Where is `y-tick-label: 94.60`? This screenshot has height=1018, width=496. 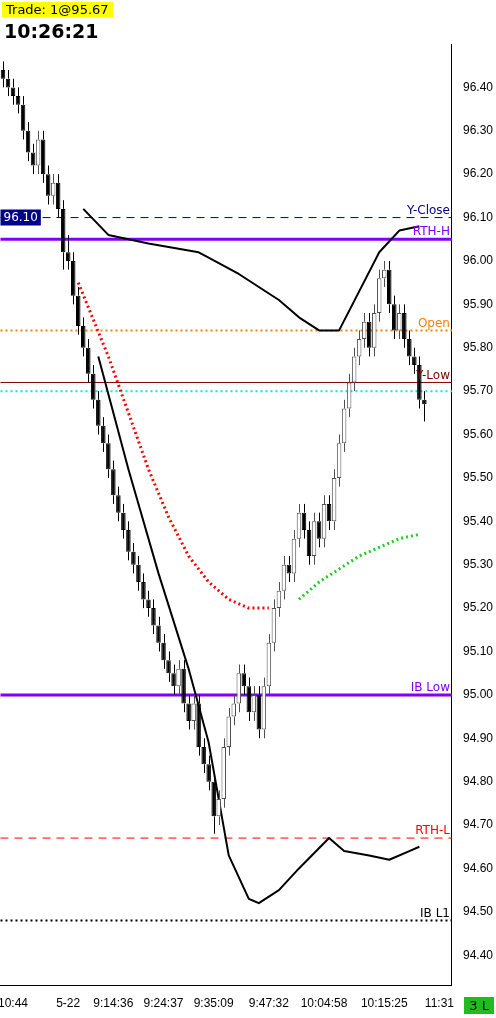 y-tick-label: 94.60 is located at coordinates (478, 867).